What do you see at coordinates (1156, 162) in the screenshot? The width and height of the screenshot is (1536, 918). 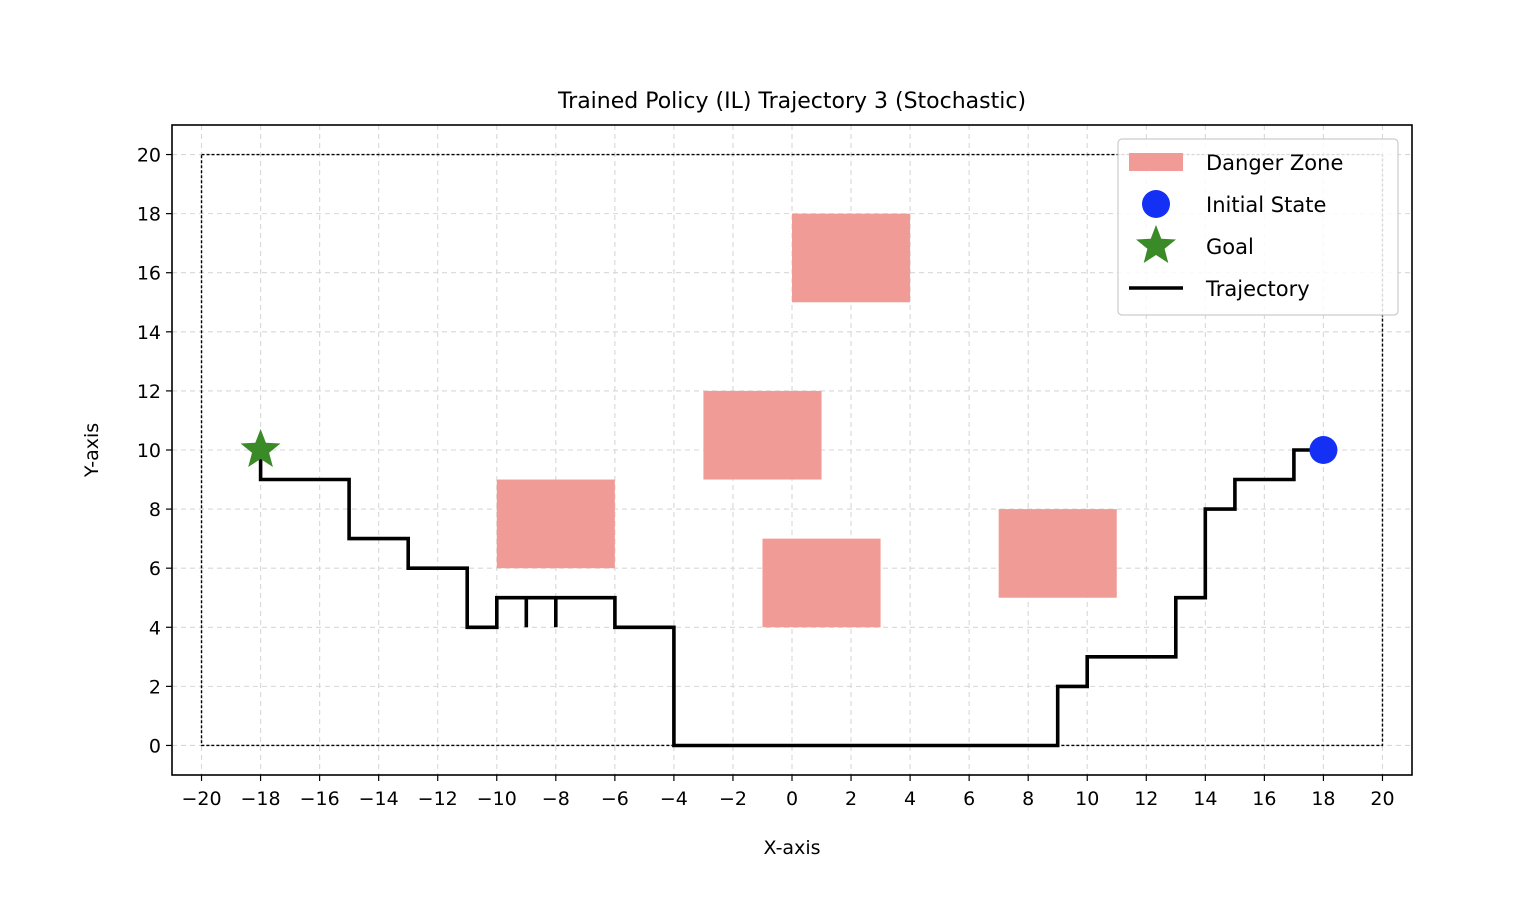 I see `legend-danger-zone-swatch` at bounding box center [1156, 162].